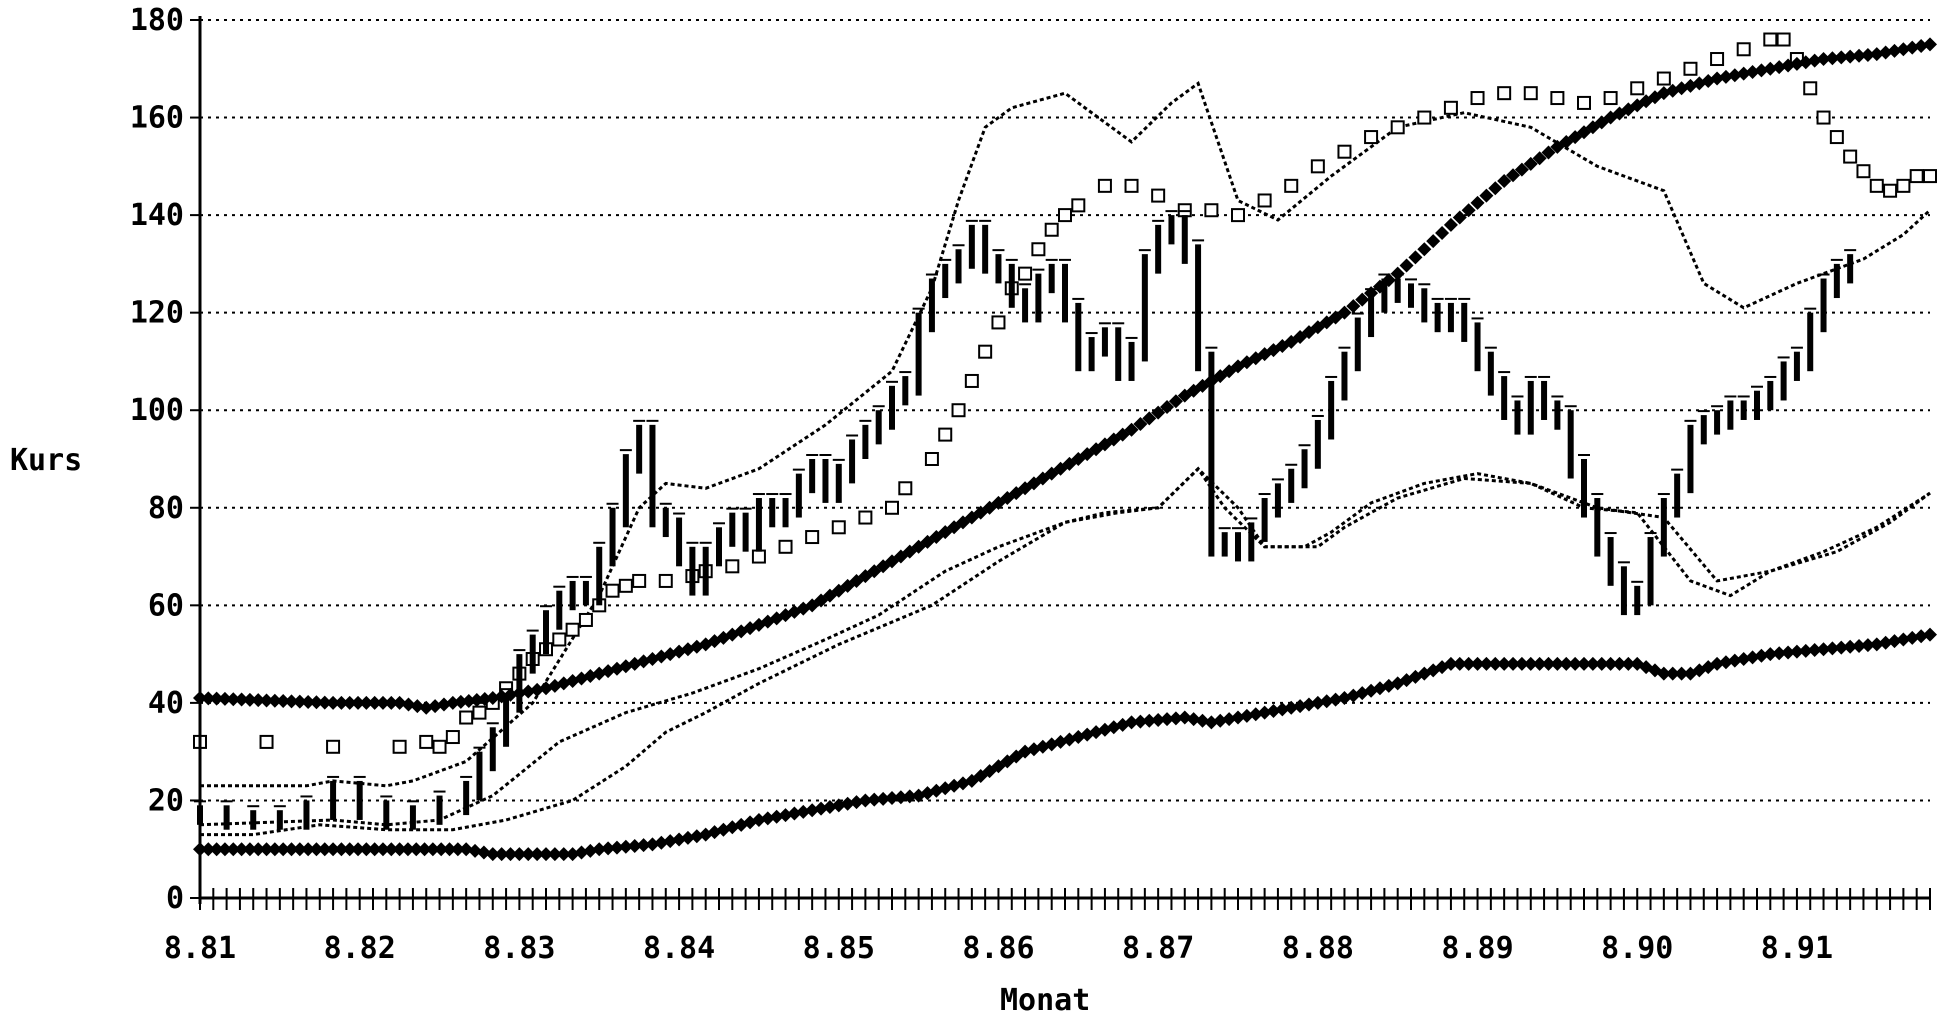 This screenshot has width=1941, height=1024. What do you see at coordinates (157, 410) in the screenshot?
I see `y-tick-label: 100` at bounding box center [157, 410].